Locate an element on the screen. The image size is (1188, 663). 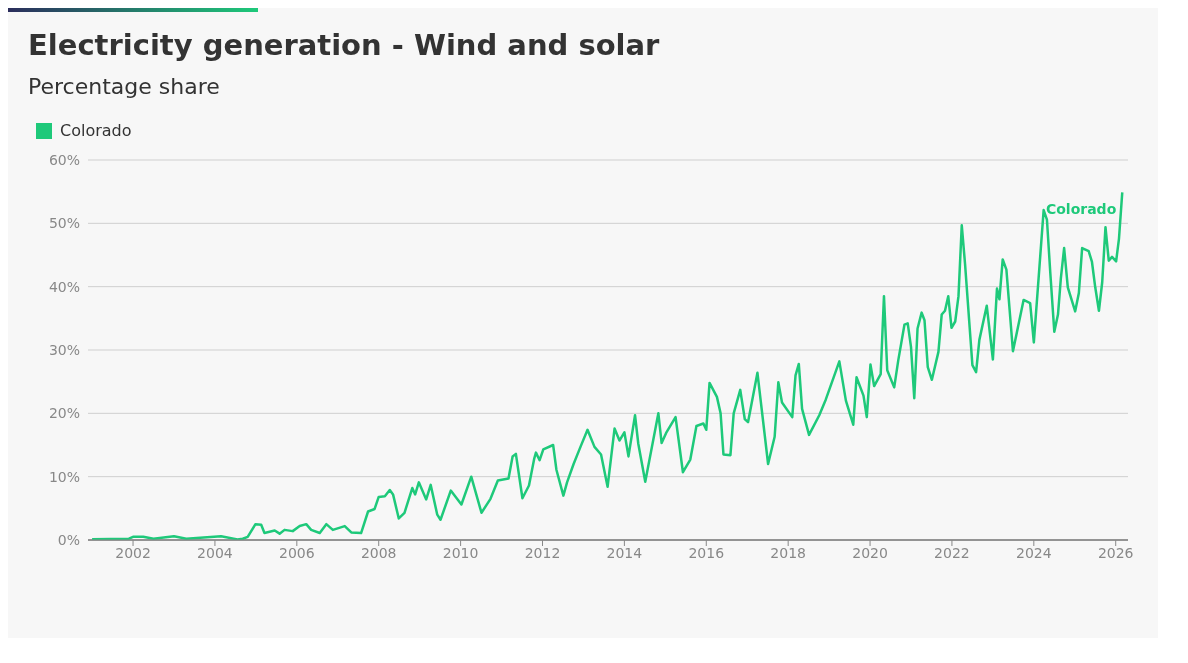
y-tick-label: 40% is located at coordinates (64, 286).